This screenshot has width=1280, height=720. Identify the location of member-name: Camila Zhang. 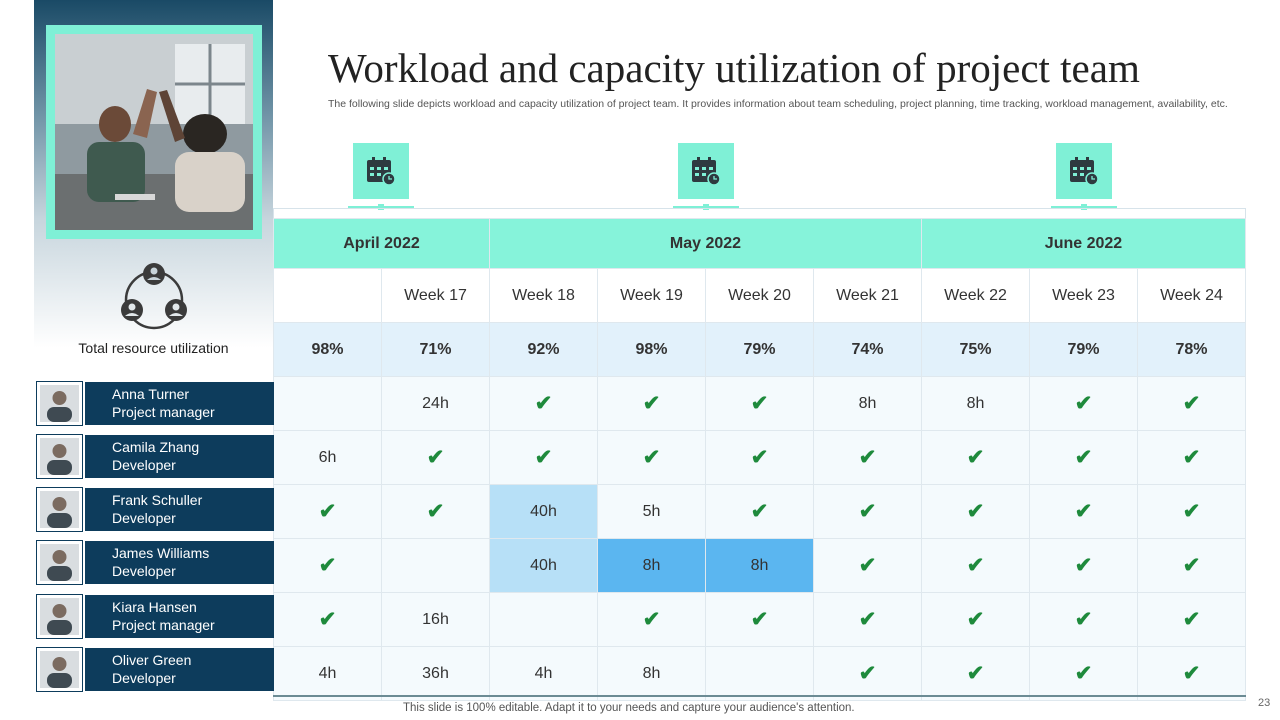
(156, 447).